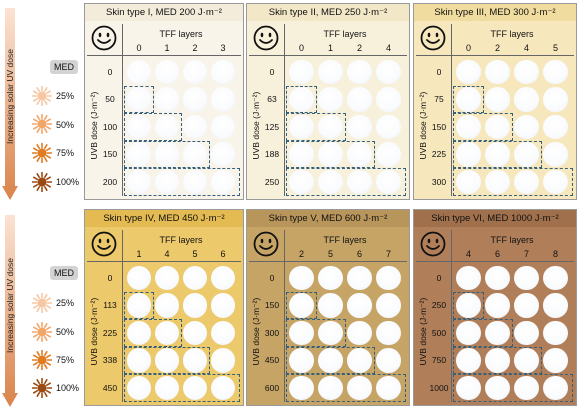 The image size is (579, 410). Describe the element at coordinates (272, 181) in the screenshot. I see `uvb-dose-value: 250` at that location.